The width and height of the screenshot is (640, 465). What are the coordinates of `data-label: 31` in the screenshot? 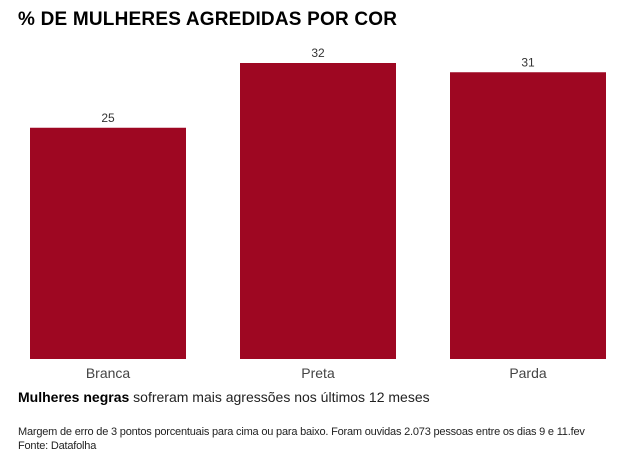 It's located at (528, 62).